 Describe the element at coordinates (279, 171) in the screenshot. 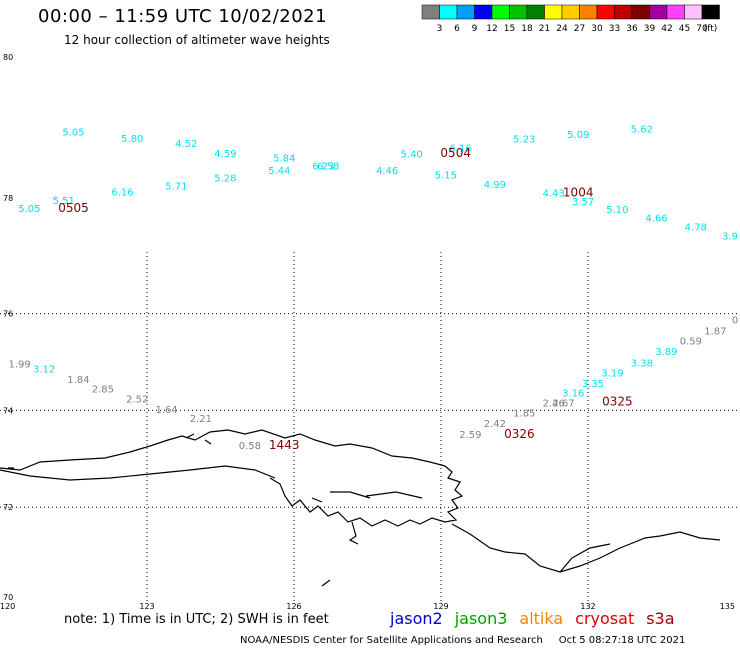

I see `wave-height-value: 5.44` at that location.